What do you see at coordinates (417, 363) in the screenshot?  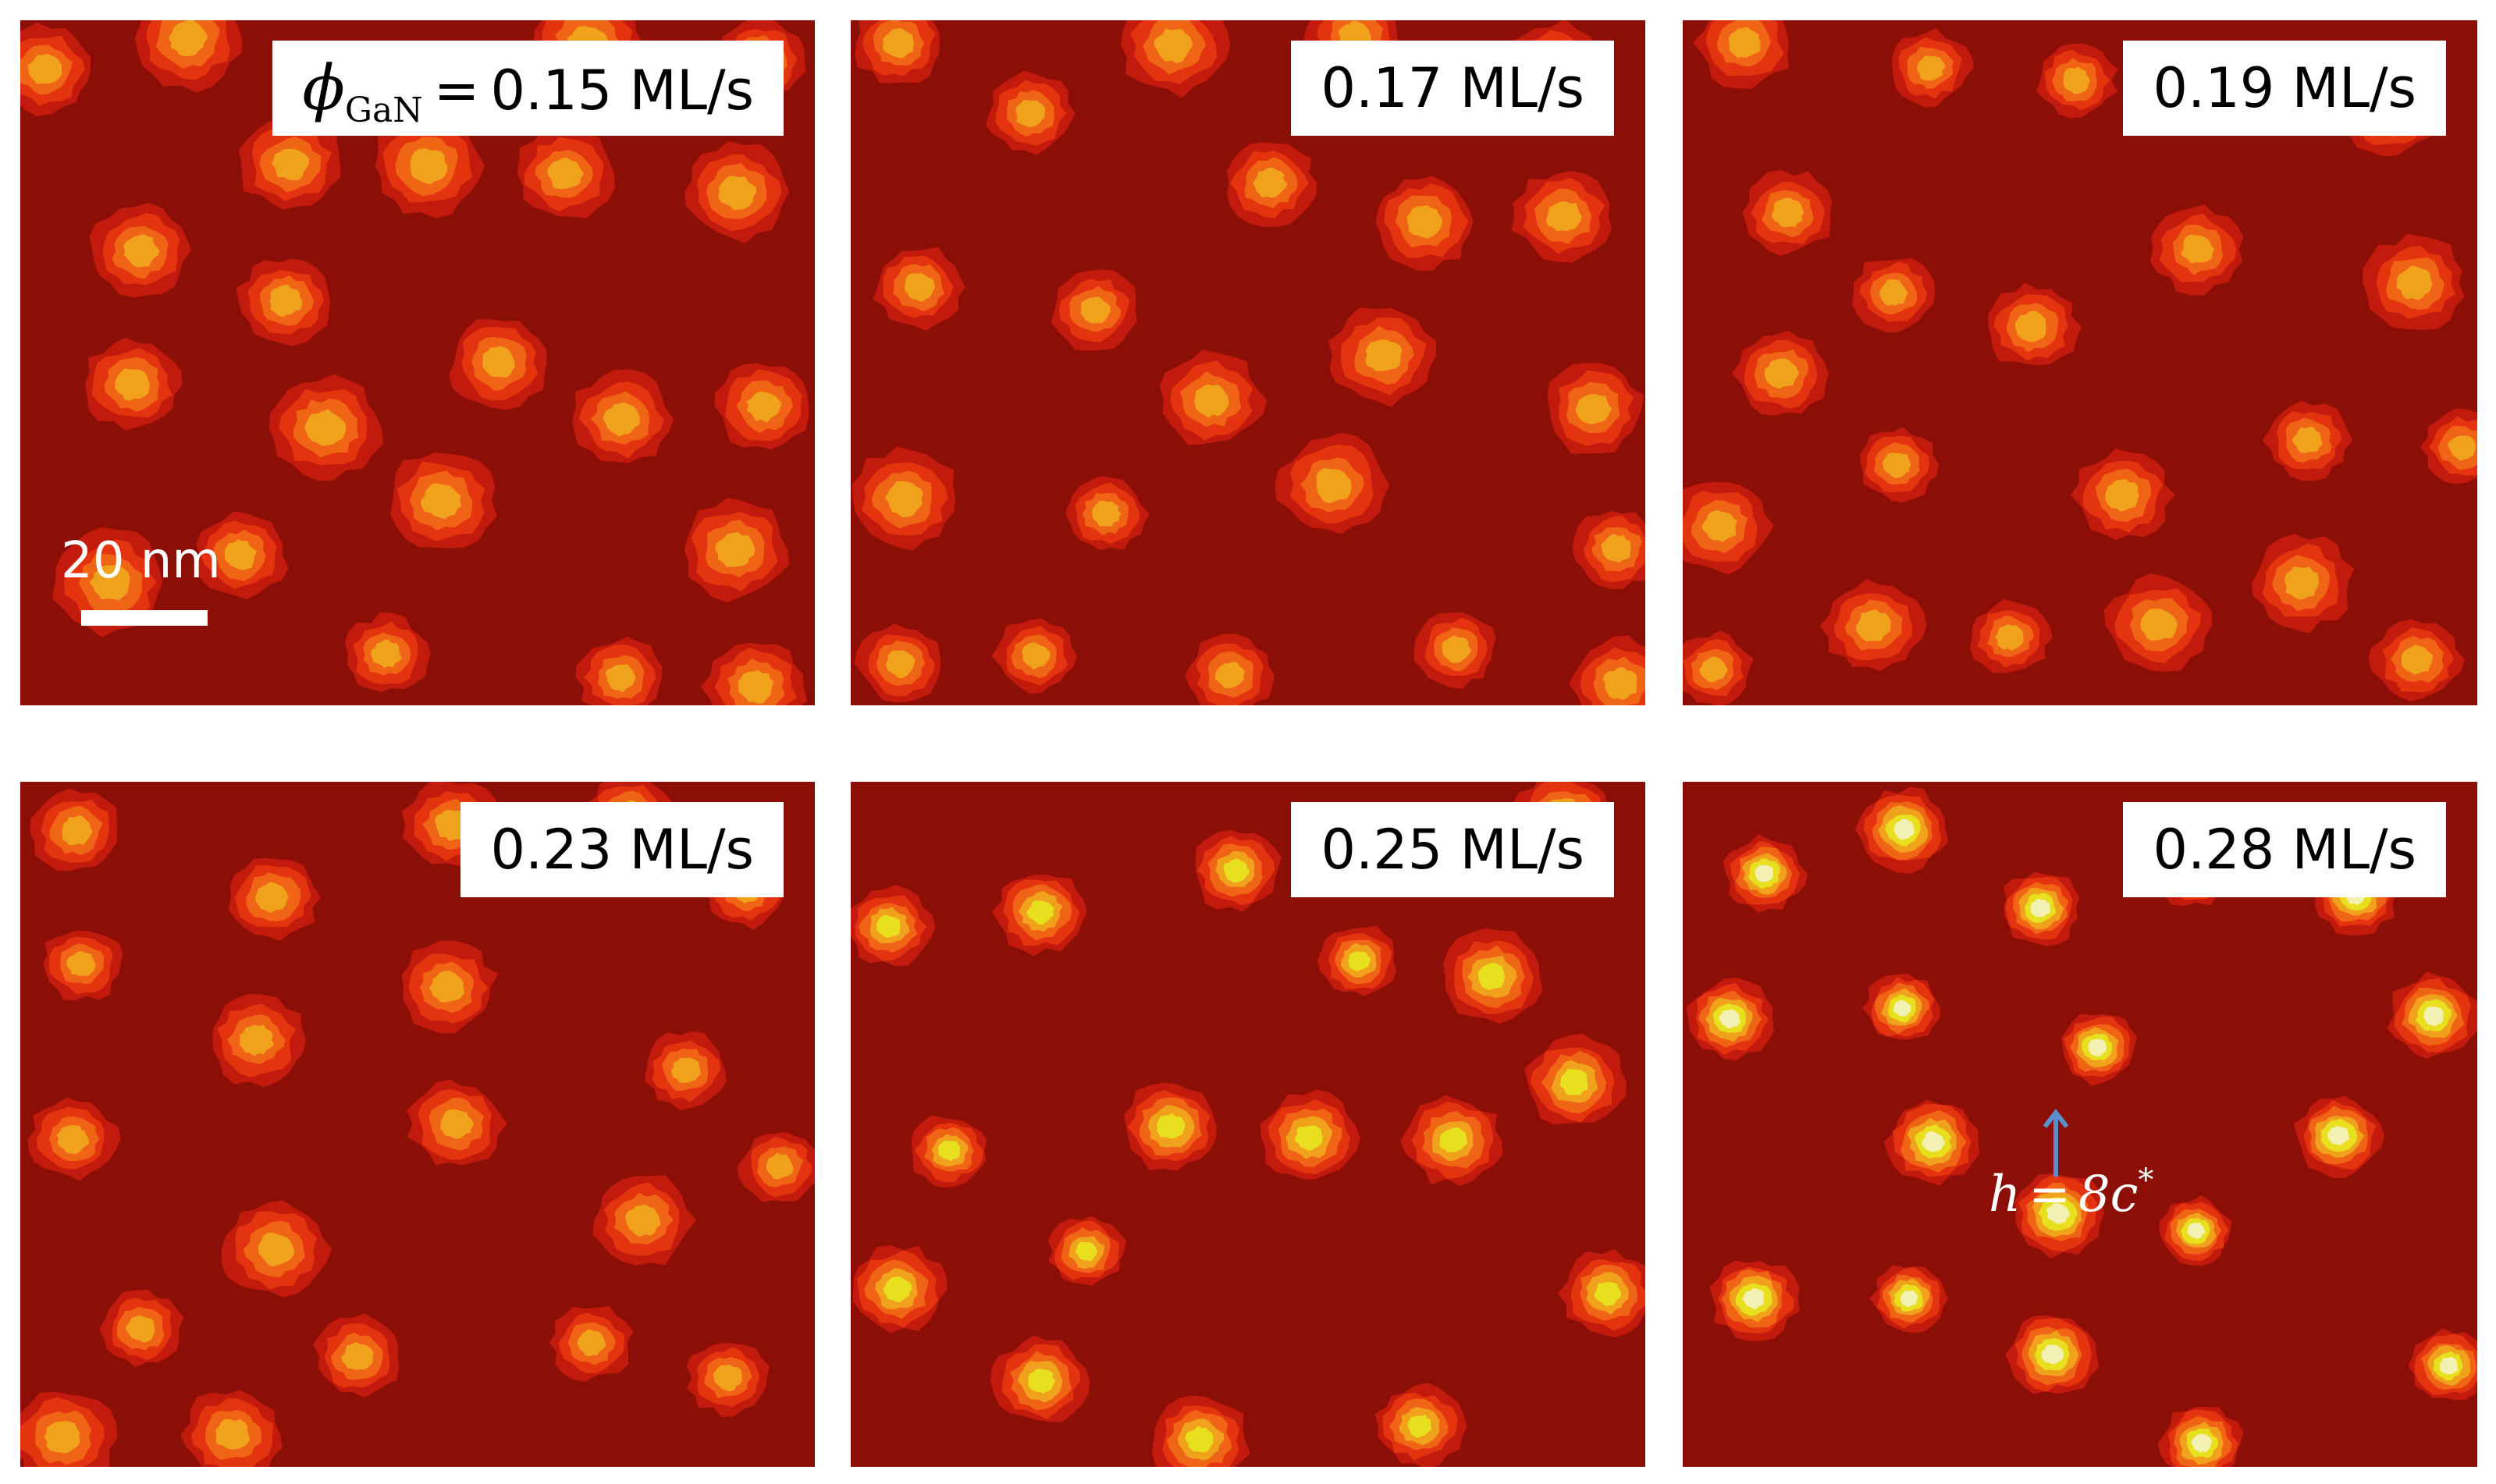 I see `image-panel-1: ϕGaN = 0.15 ML/s 20 nm` at bounding box center [417, 363].